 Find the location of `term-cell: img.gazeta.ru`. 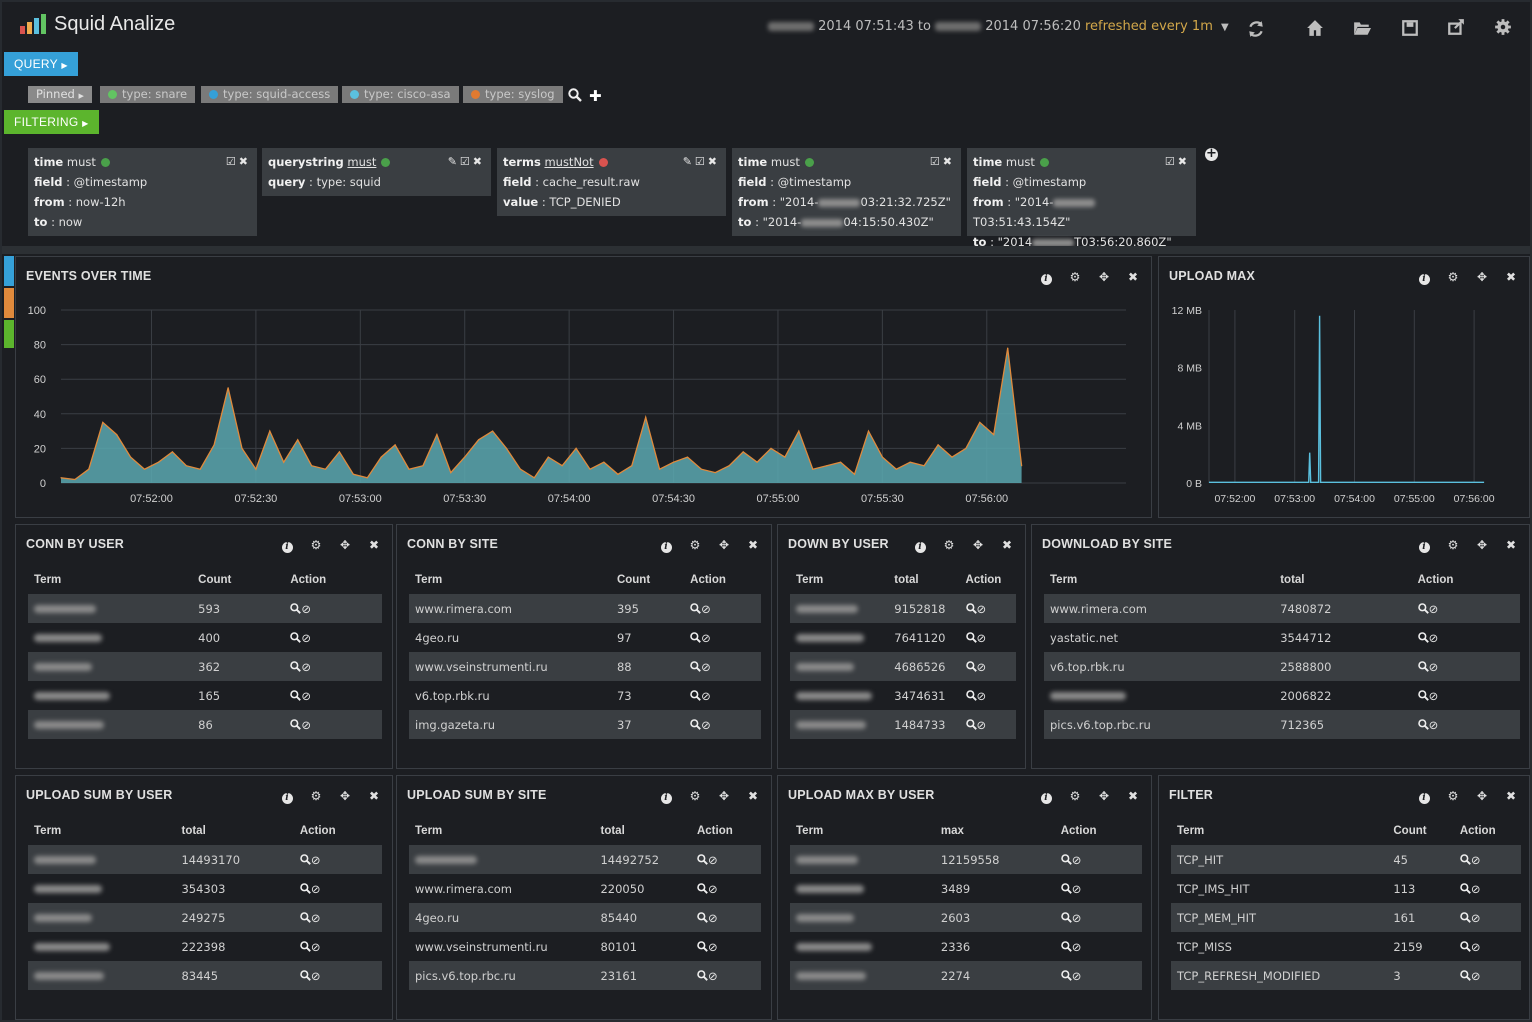

term-cell: img.gazeta.ru is located at coordinates (510, 724).